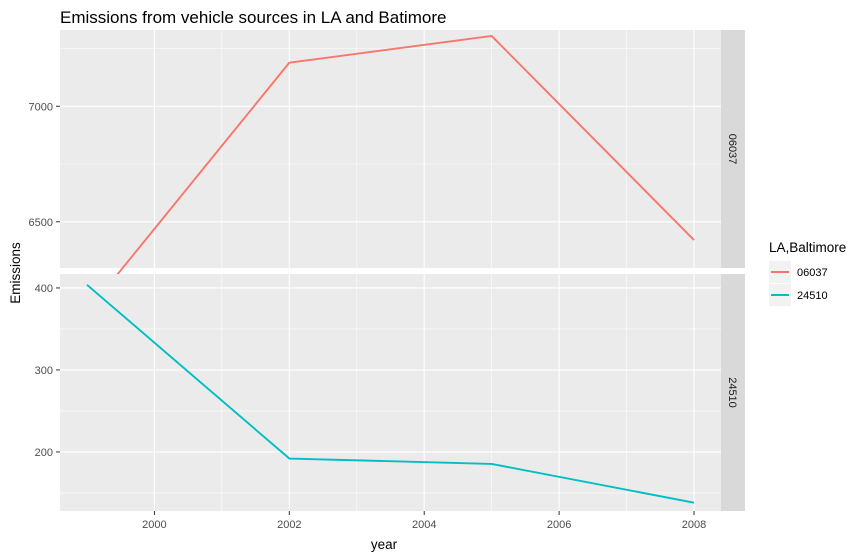 Image resolution: width=867 pixels, height=558 pixels. What do you see at coordinates (384, 544) in the screenshot?
I see `x-axis-label: year` at bounding box center [384, 544].